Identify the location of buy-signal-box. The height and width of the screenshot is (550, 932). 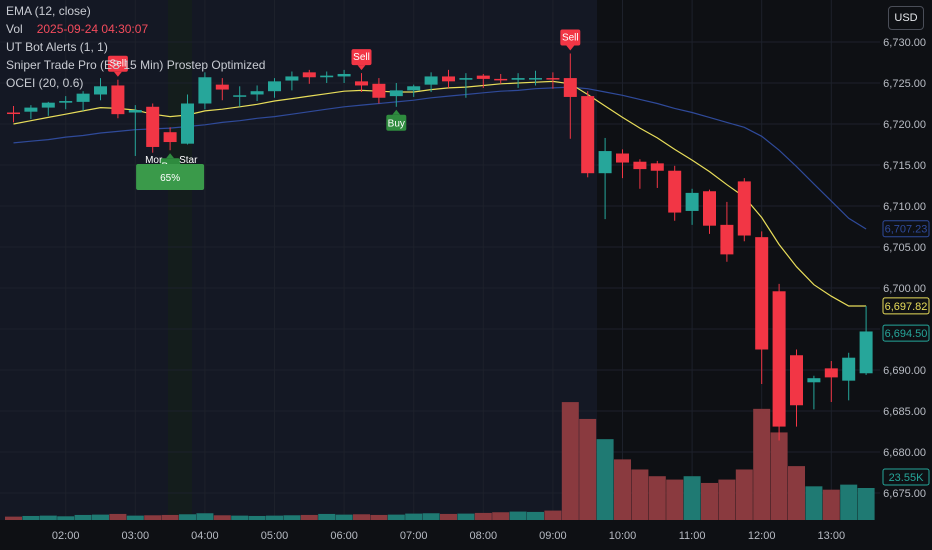
(396, 122).